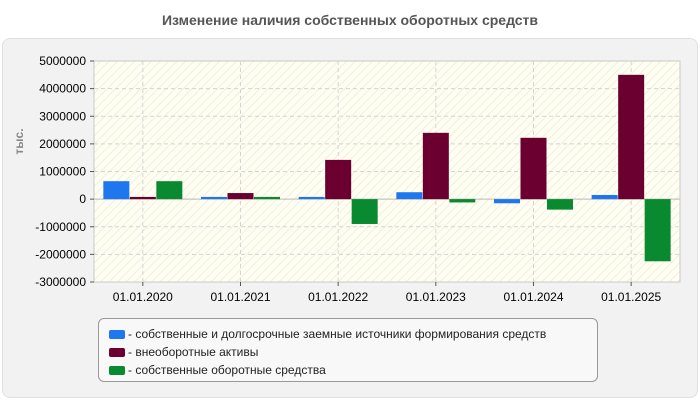 Image resolution: width=700 pixels, height=400 pixels. What do you see at coordinates (117, 370) in the screenshot?
I see `legend-swatch-working-capital` at bounding box center [117, 370].